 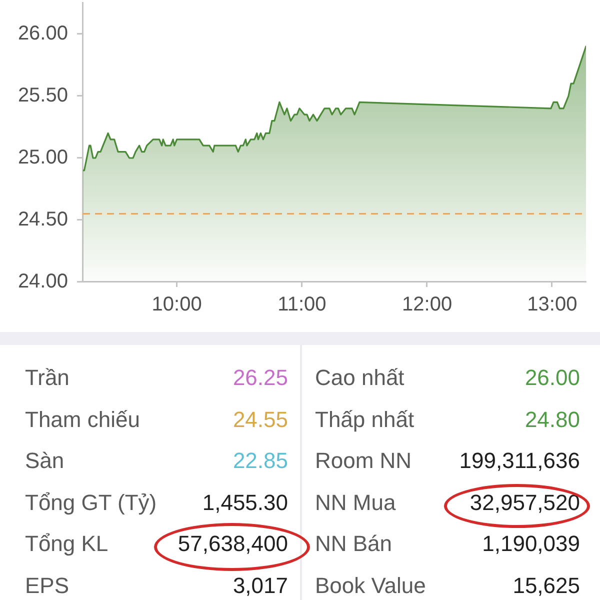 I want to click on y-tick-label: 25.00, so click(x=43, y=157).